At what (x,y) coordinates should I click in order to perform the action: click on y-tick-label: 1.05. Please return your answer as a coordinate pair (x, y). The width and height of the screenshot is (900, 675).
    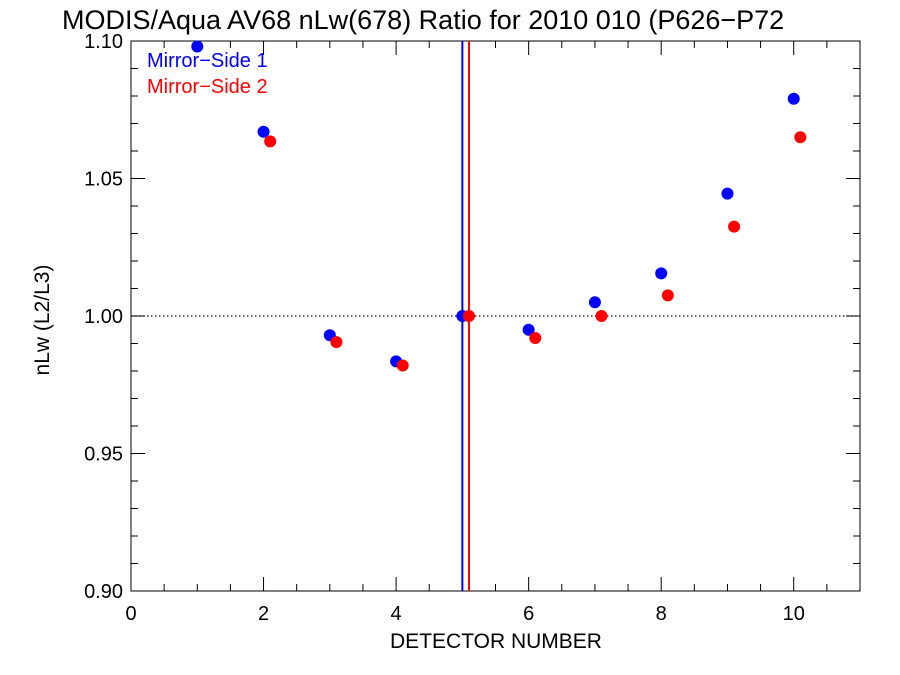
    Looking at the image, I should click on (103, 180).